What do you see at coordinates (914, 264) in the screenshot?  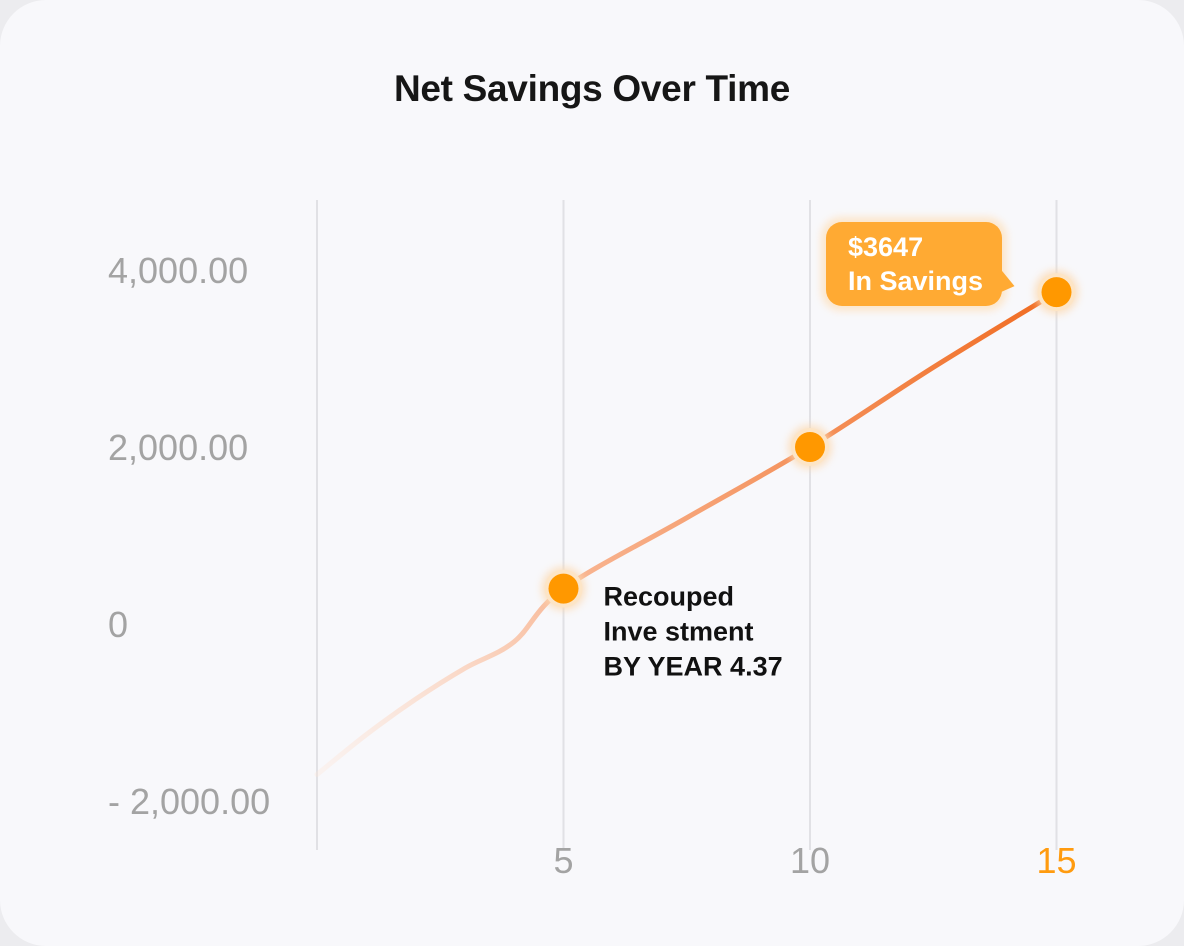 I see `callout-box` at bounding box center [914, 264].